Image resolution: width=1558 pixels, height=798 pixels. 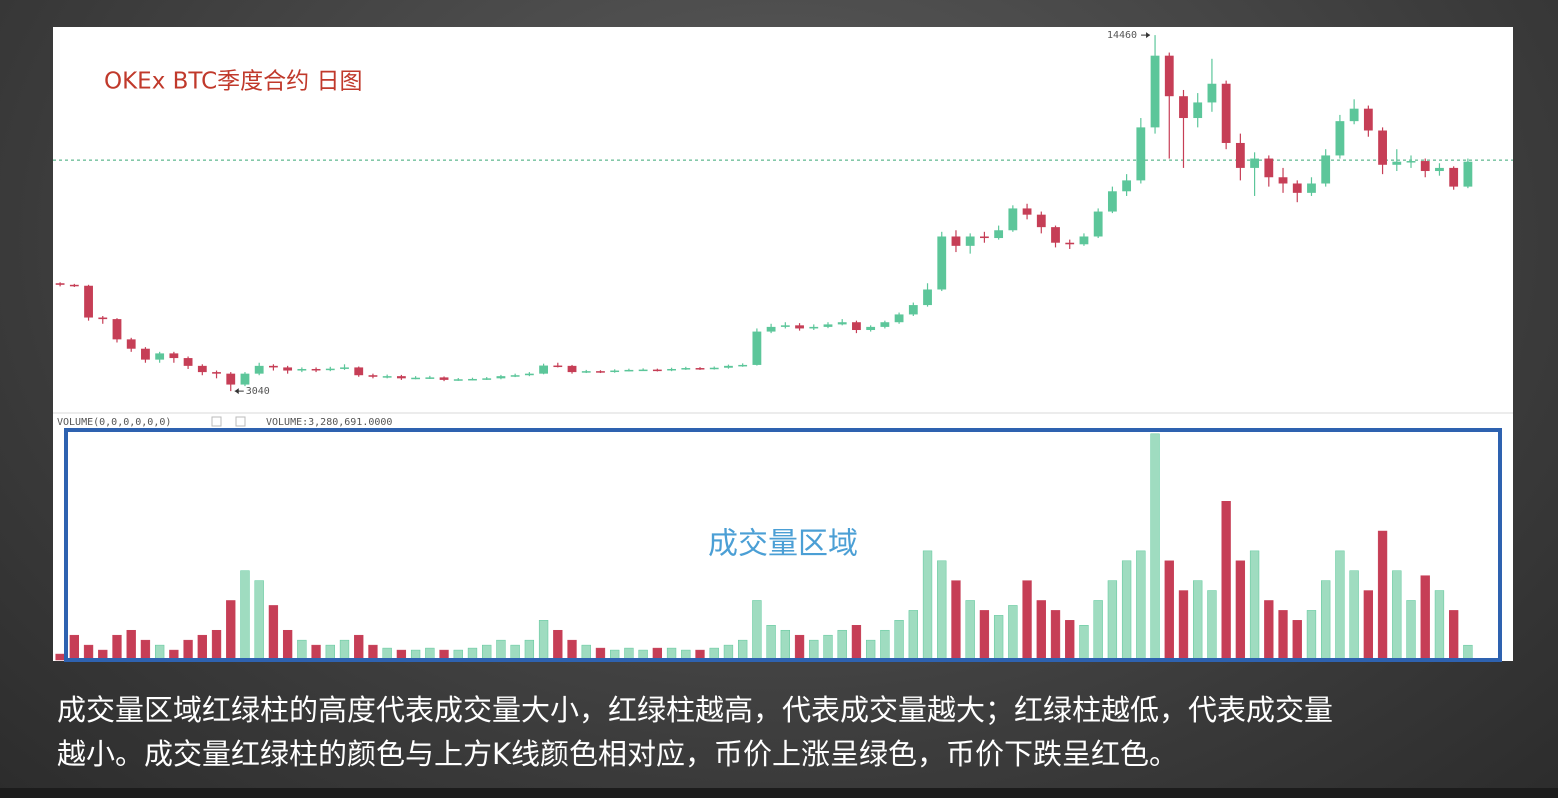 I want to click on low-label: 3040, so click(x=258, y=391).